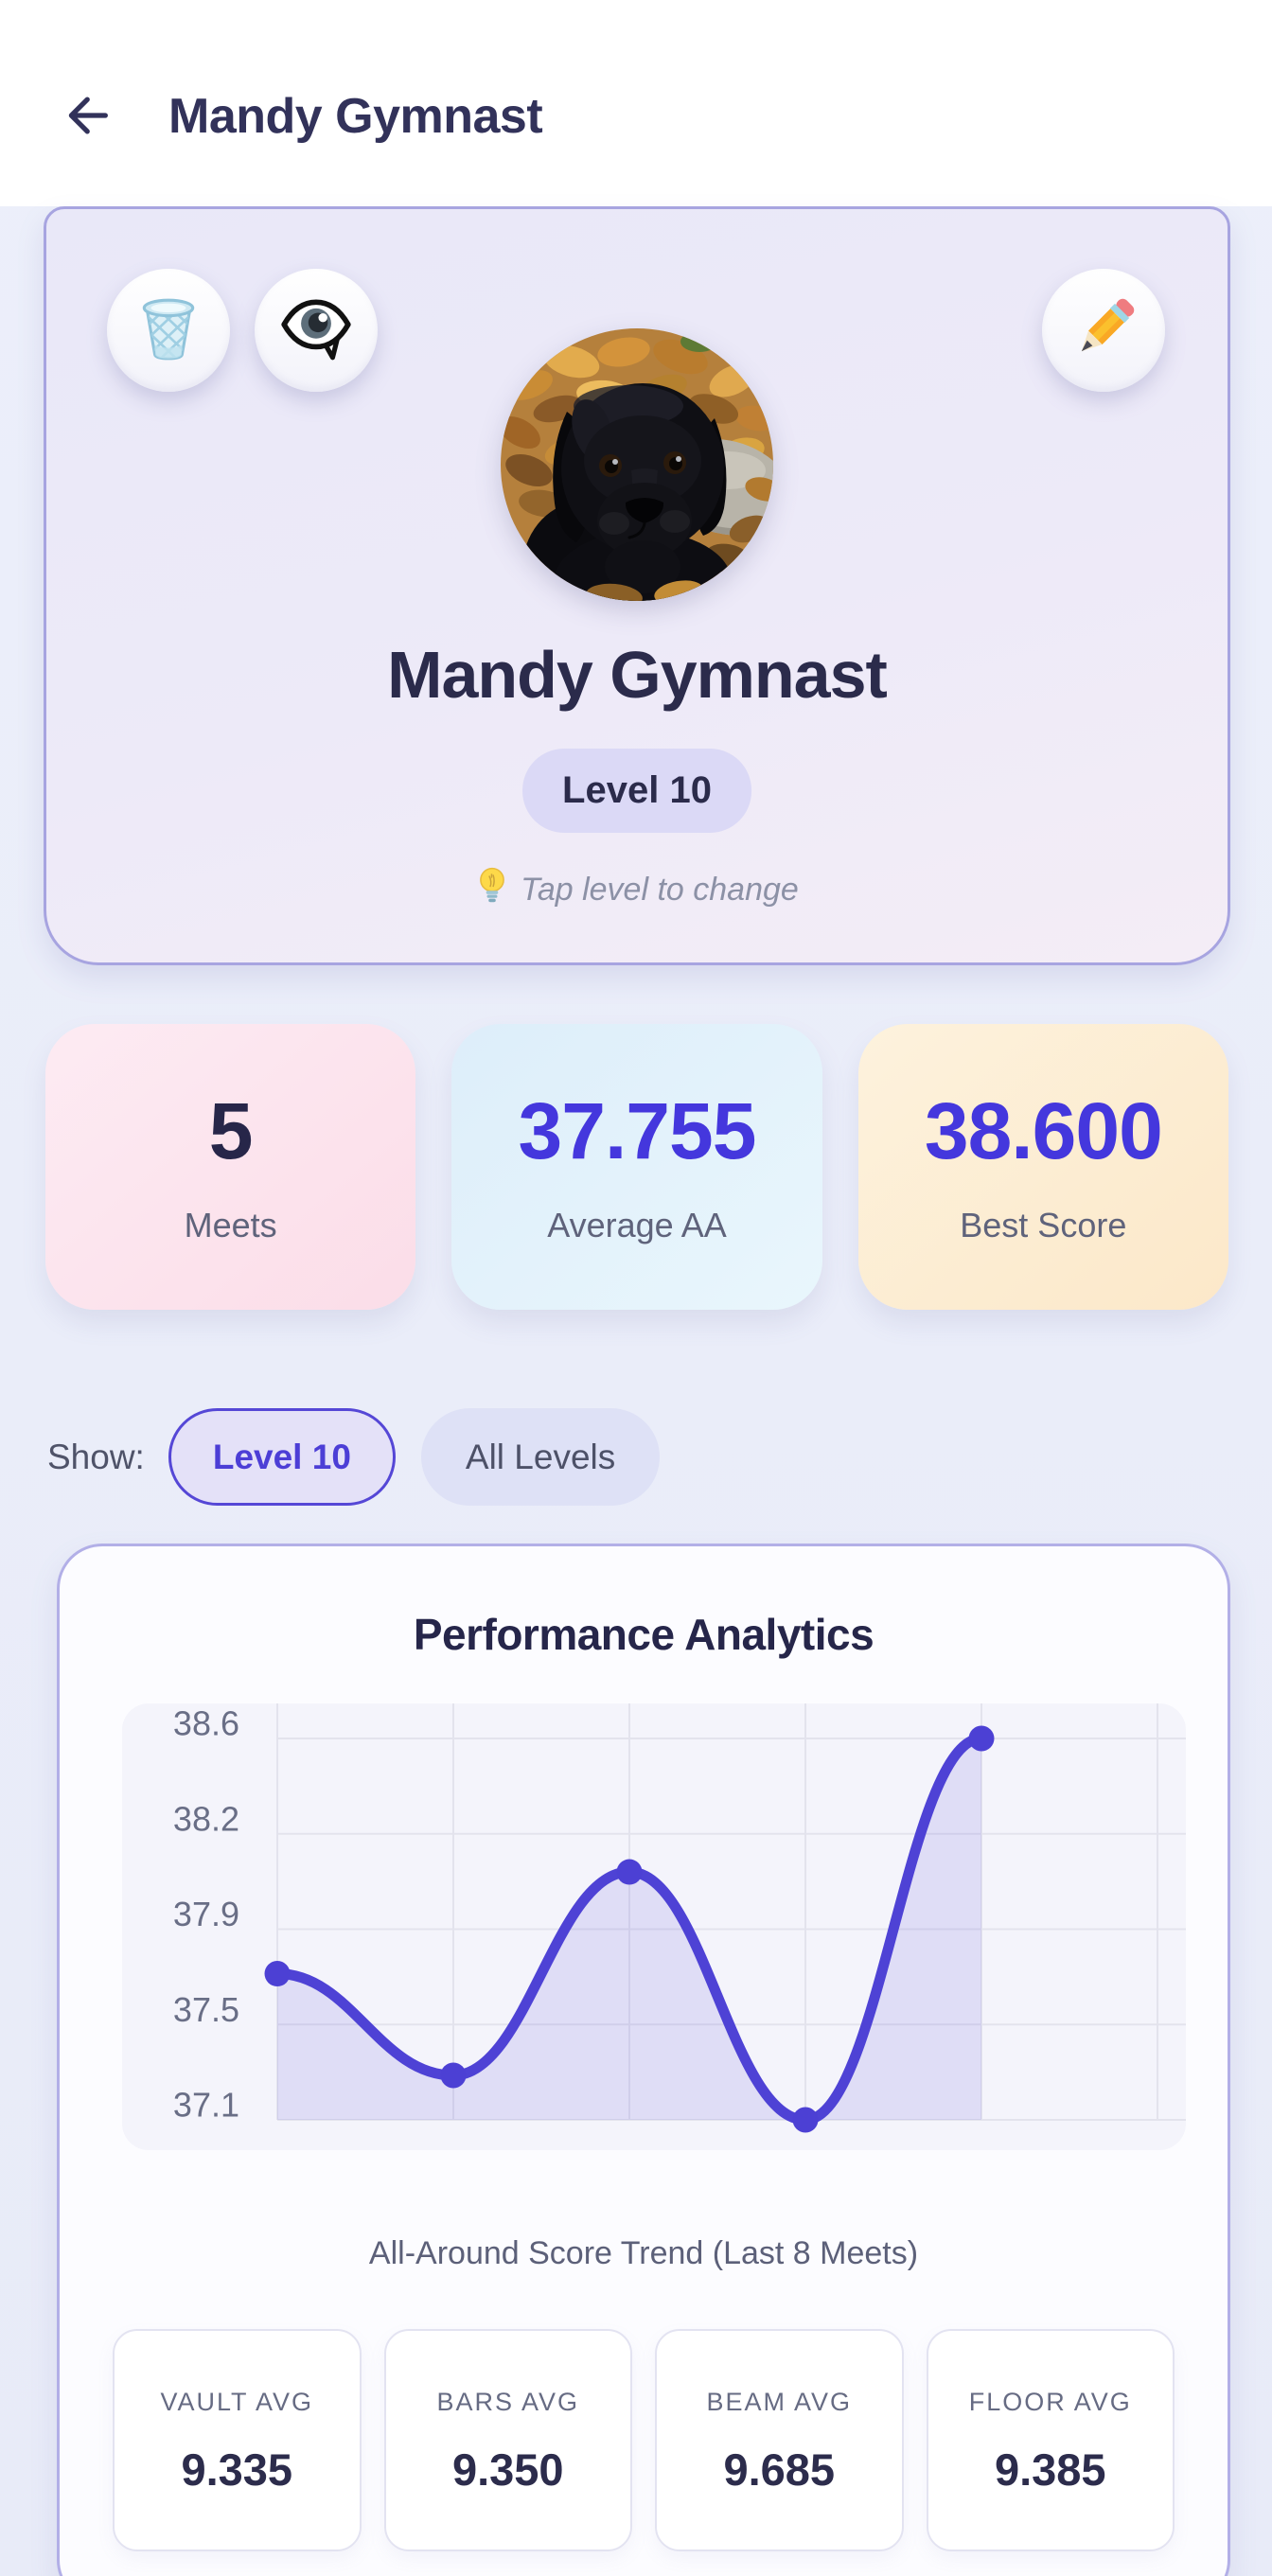  I want to click on meets-label: Meets, so click(230, 1225).